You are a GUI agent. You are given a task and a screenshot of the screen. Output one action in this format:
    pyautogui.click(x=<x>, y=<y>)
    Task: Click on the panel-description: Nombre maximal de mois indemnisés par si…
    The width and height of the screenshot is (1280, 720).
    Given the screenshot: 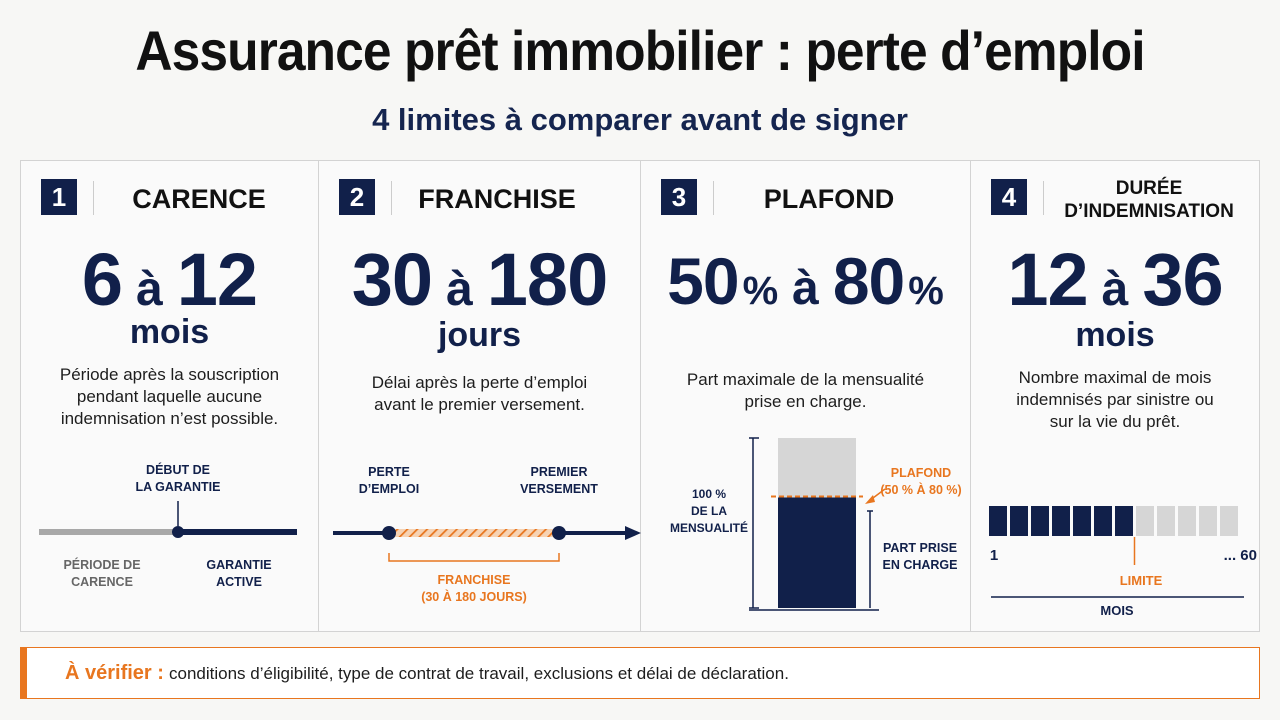 What is the action you would take?
    pyautogui.click(x=1115, y=400)
    